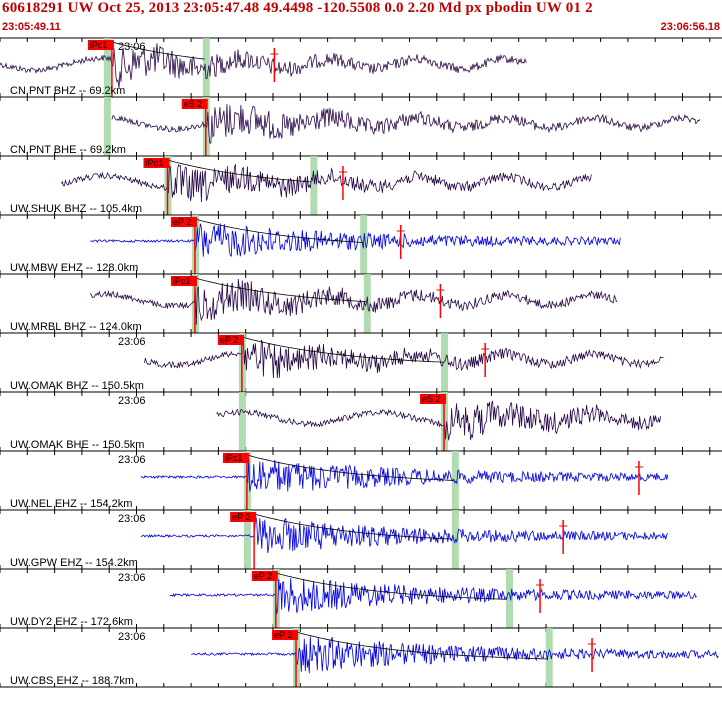 The width and height of the screenshot is (722, 703). Describe the element at coordinates (690, 27) in the screenshot. I see `end-time-label: 23:06:56.18` at that location.